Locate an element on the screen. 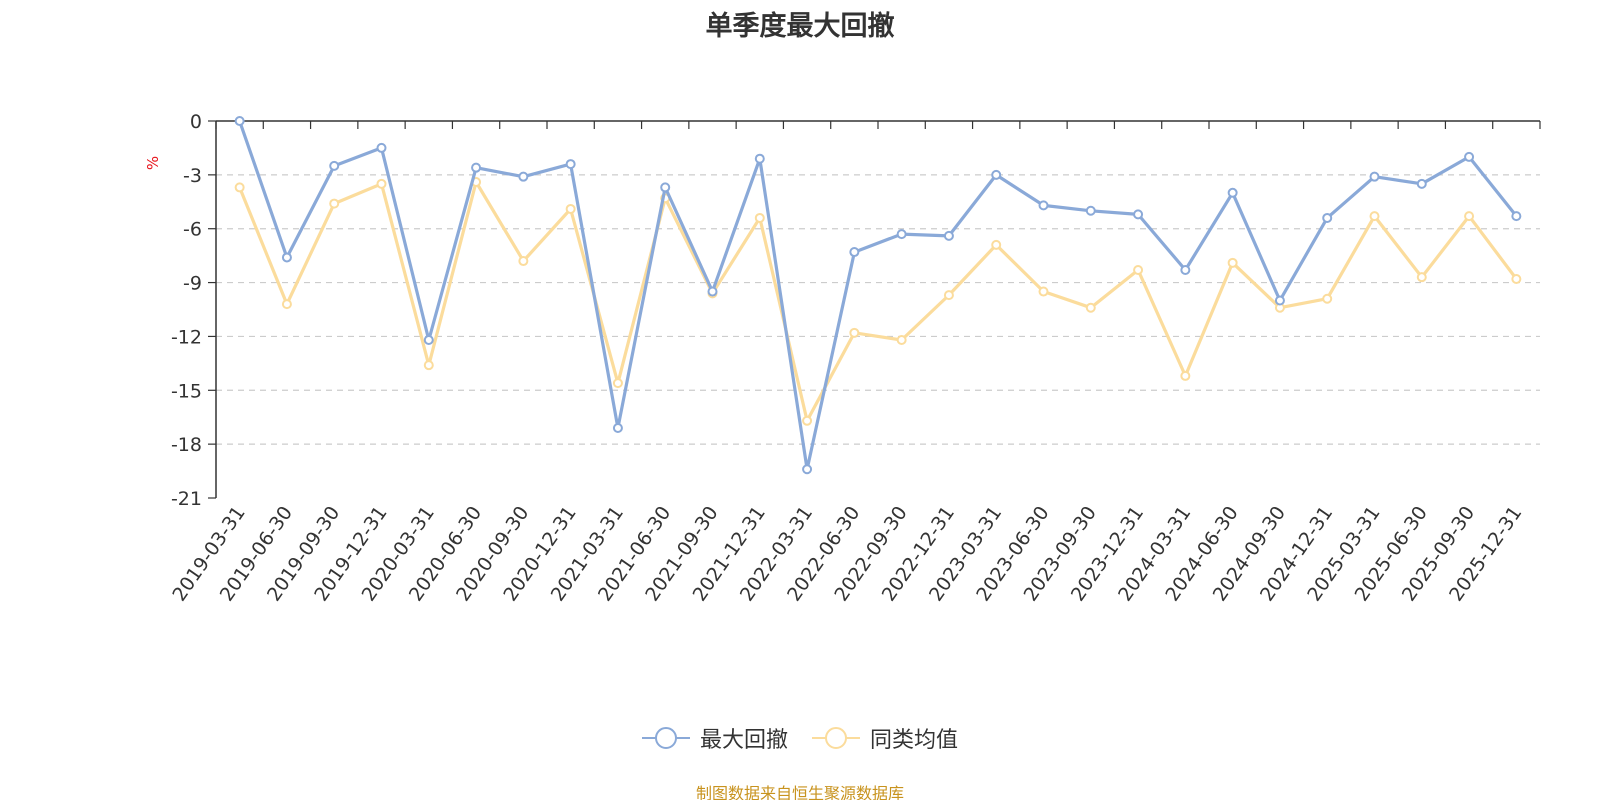 The image size is (1600, 800). legend-item-max-drawdown: 最大回撤 is located at coordinates (714, 738).